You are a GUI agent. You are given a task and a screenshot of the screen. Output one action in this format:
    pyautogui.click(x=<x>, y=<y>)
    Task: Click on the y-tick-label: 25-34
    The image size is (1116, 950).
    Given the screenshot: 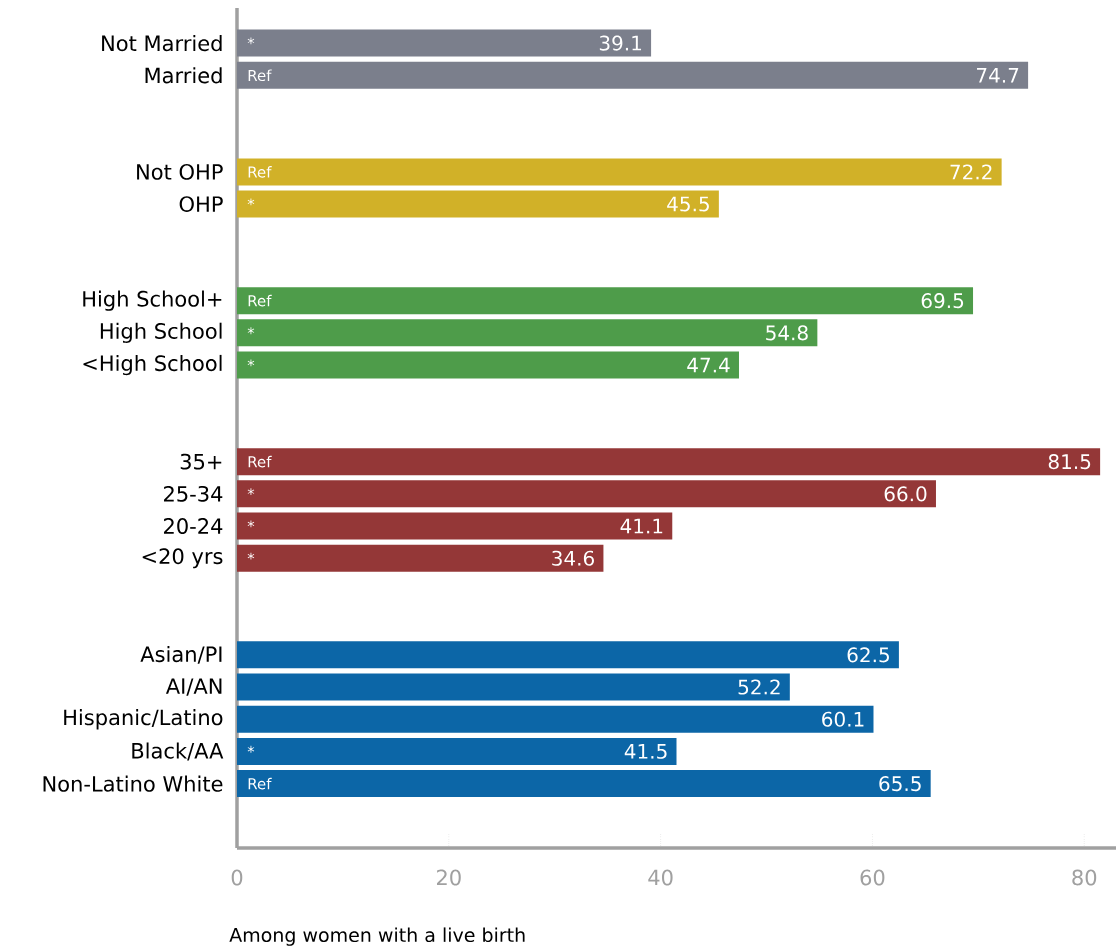 What is the action you would take?
    pyautogui.click(x=193, y=493)
    